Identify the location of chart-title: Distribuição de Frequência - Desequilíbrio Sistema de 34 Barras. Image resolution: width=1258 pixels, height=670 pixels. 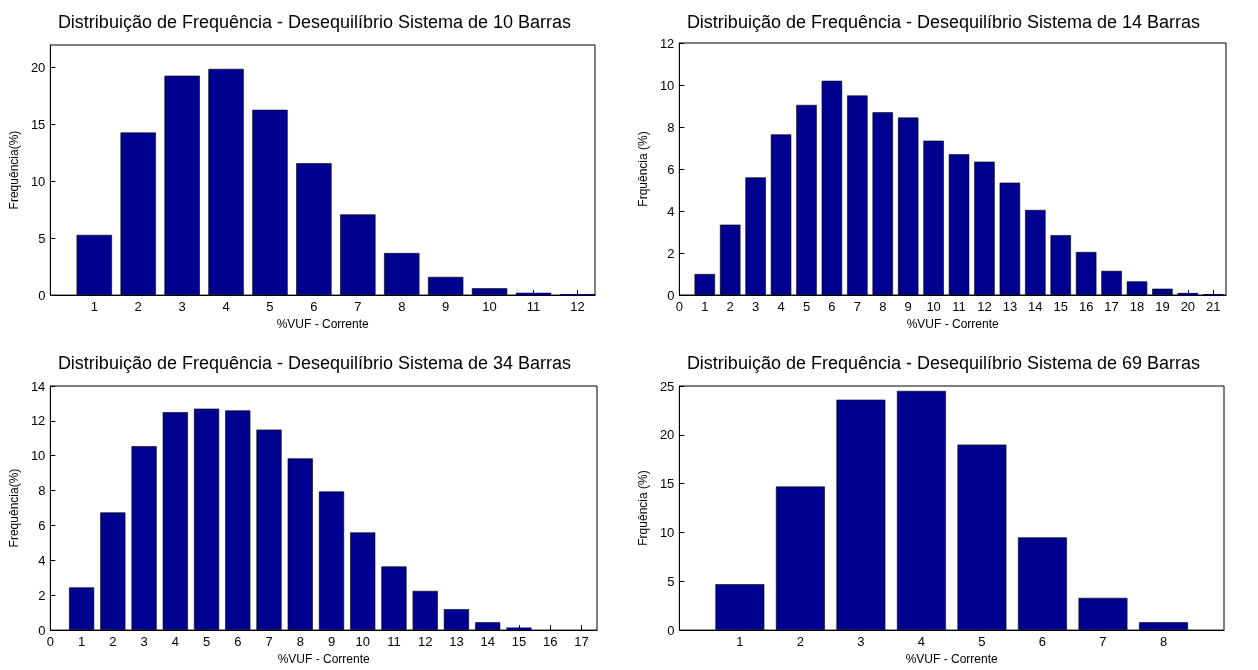
(314, 363).